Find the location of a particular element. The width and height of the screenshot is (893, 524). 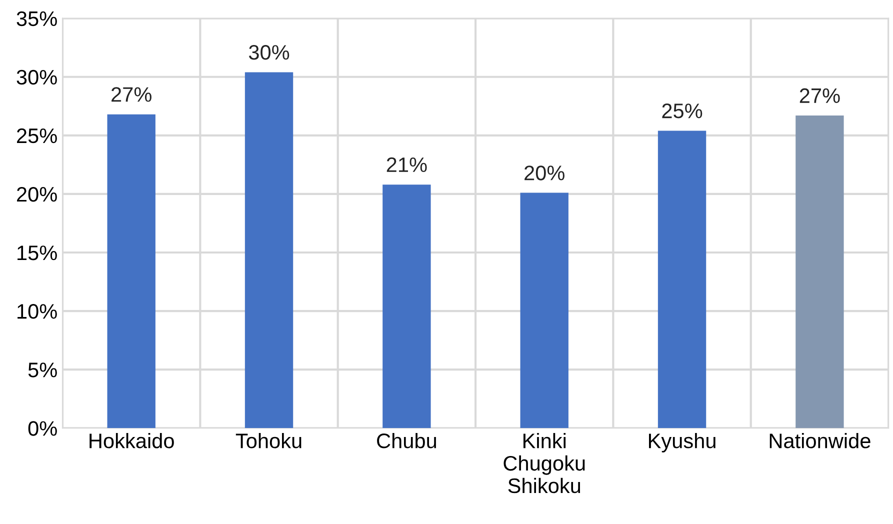

data-label: 30% is located at coordinates (269, 52).